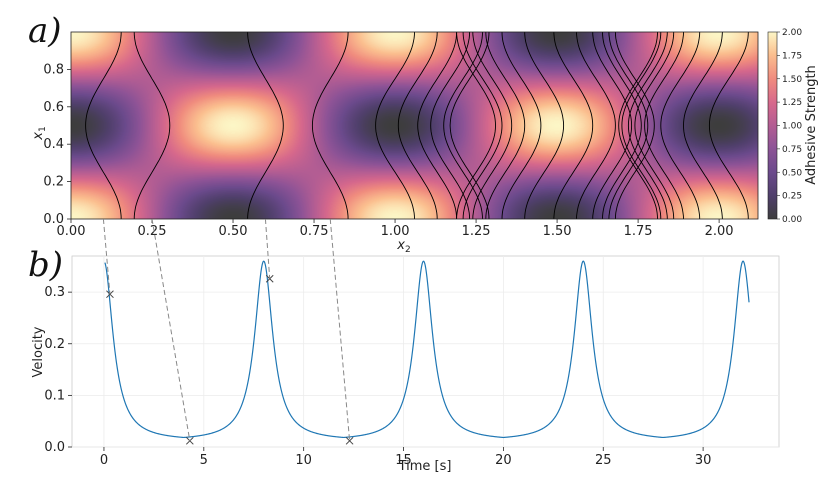 Image resolution: width=831 pixels, height=496 pixels. What do you see at coordinates (53, 107) in the screenshot?
I see `y-tick-label: 0.6` at bounding box center [53, 107].